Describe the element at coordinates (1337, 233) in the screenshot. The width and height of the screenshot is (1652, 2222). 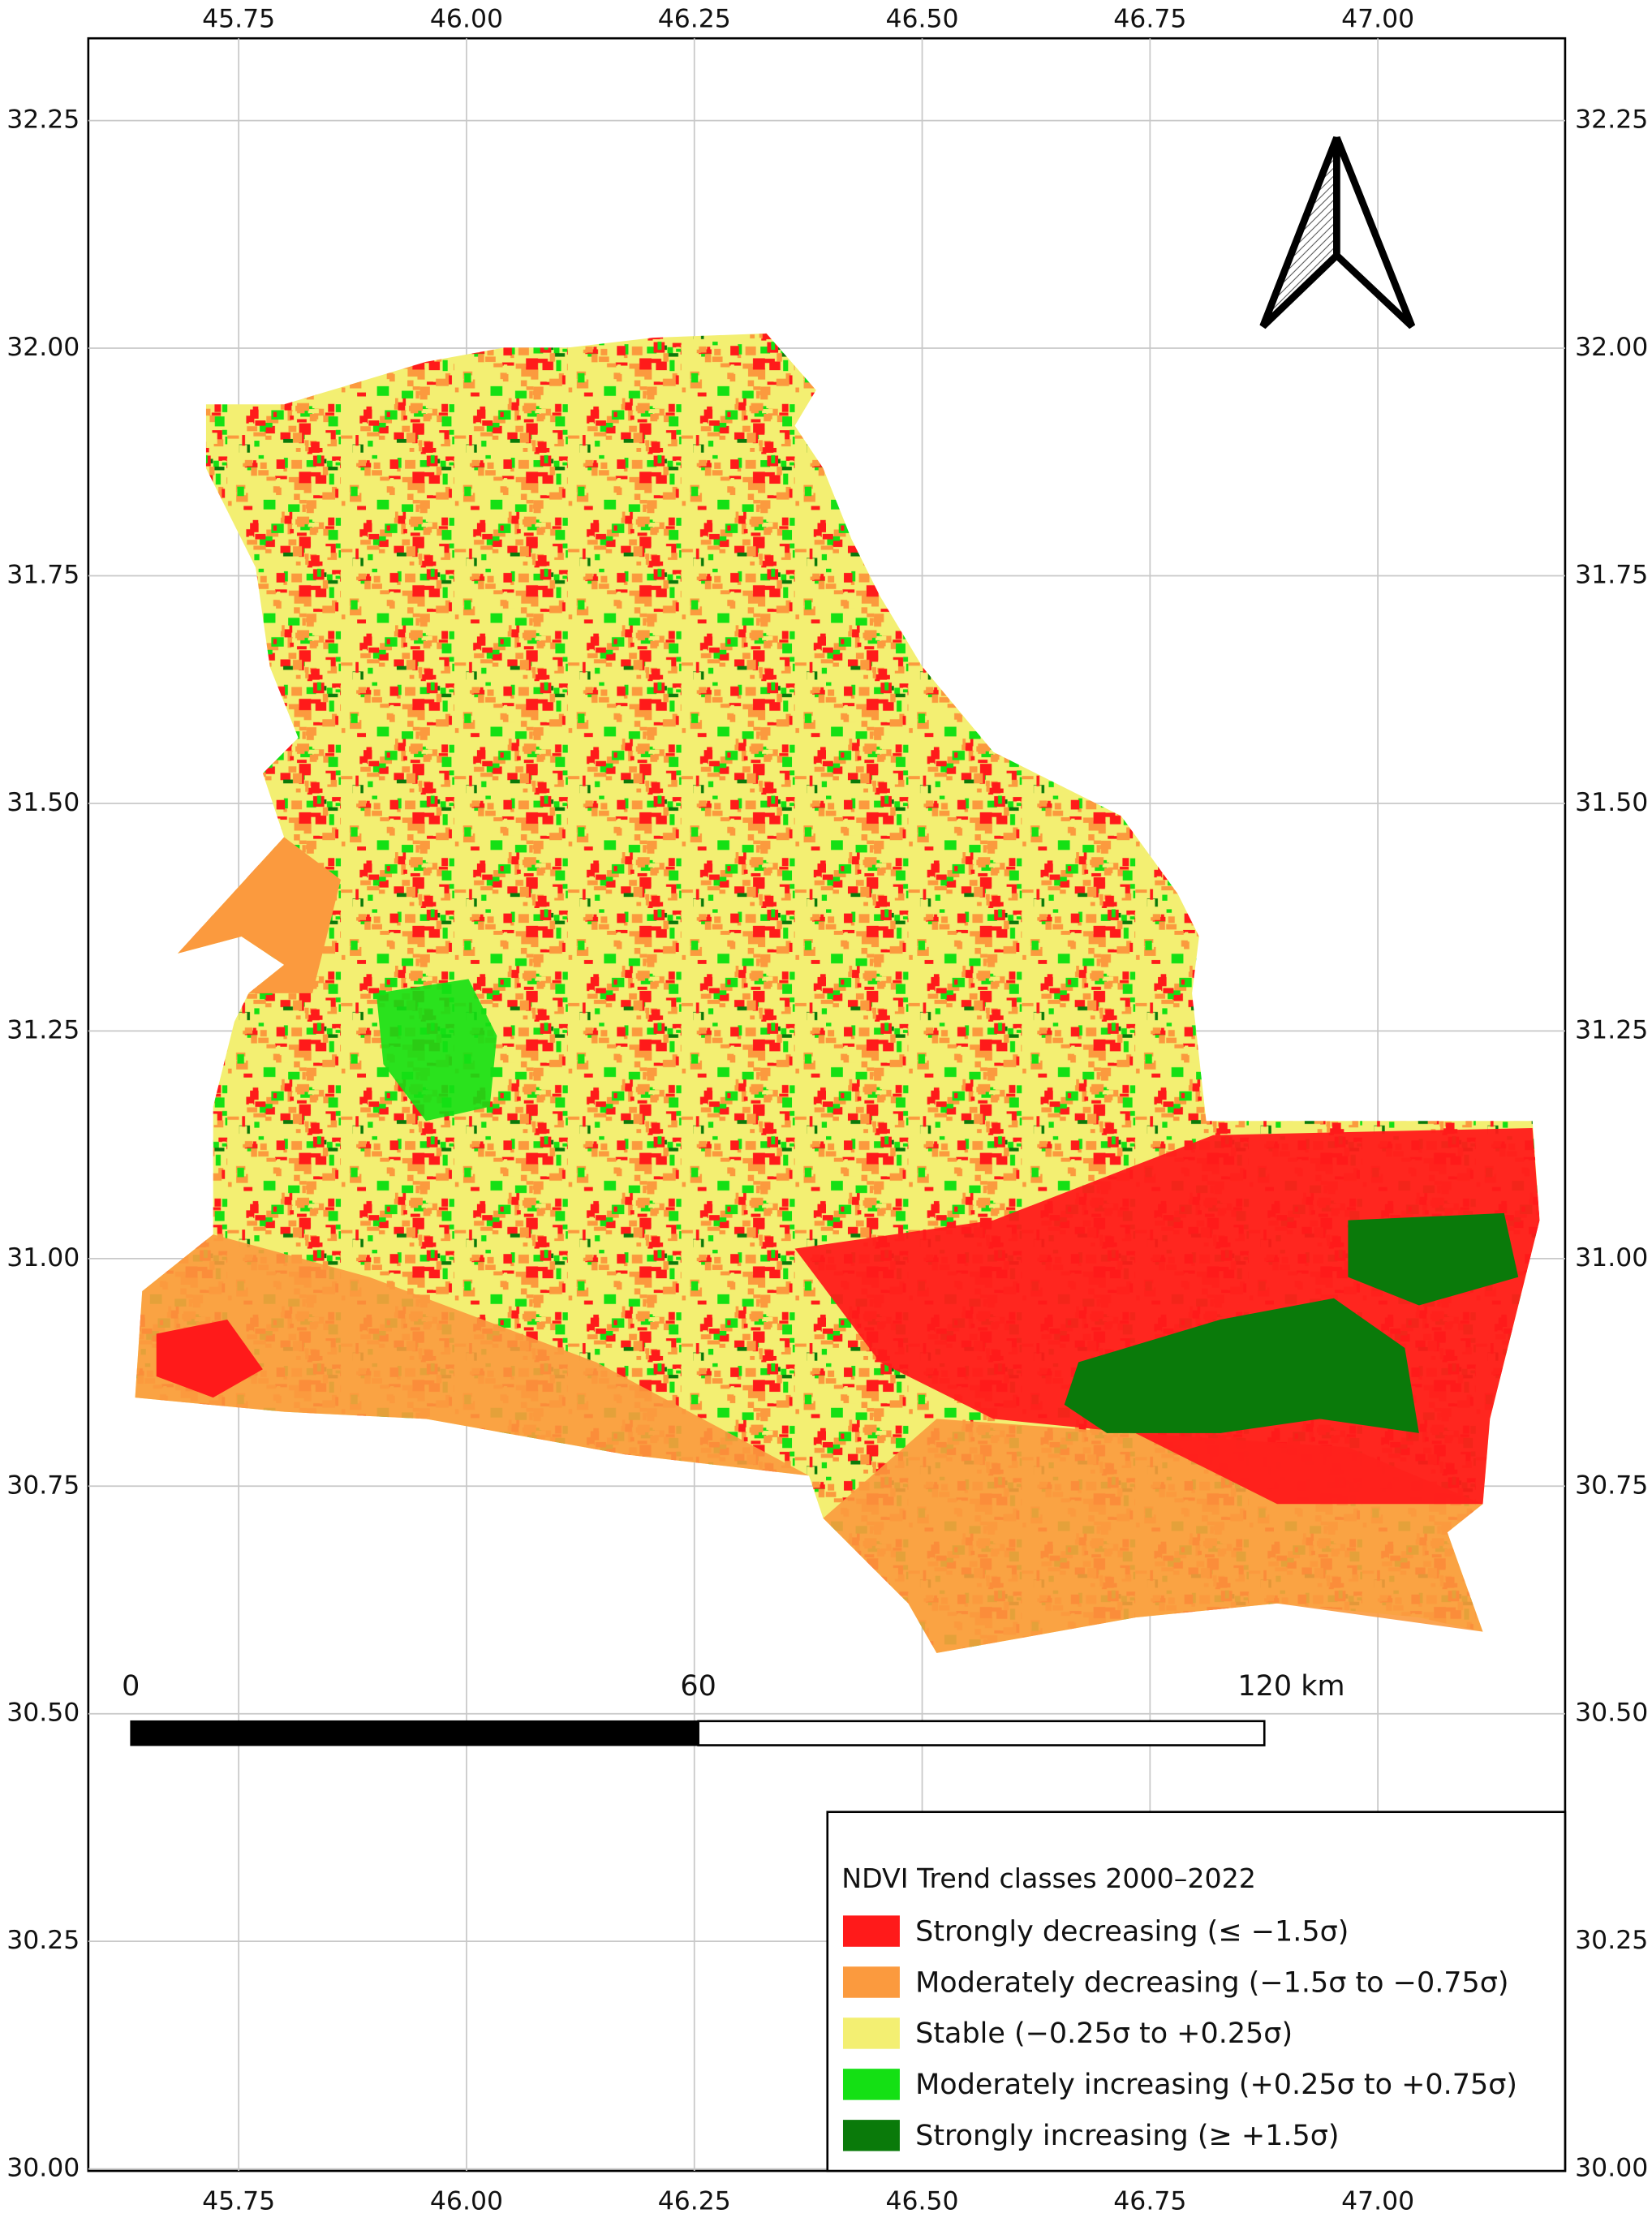
I see `north-arrow` at that location.